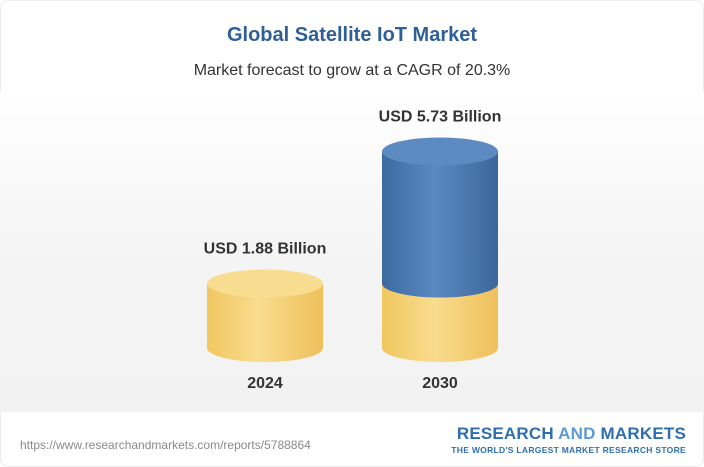  What do you see at coordinates (440, 151) in the screenshot?
I see `cylinder-2030-top` at bounding box center [440, 151].